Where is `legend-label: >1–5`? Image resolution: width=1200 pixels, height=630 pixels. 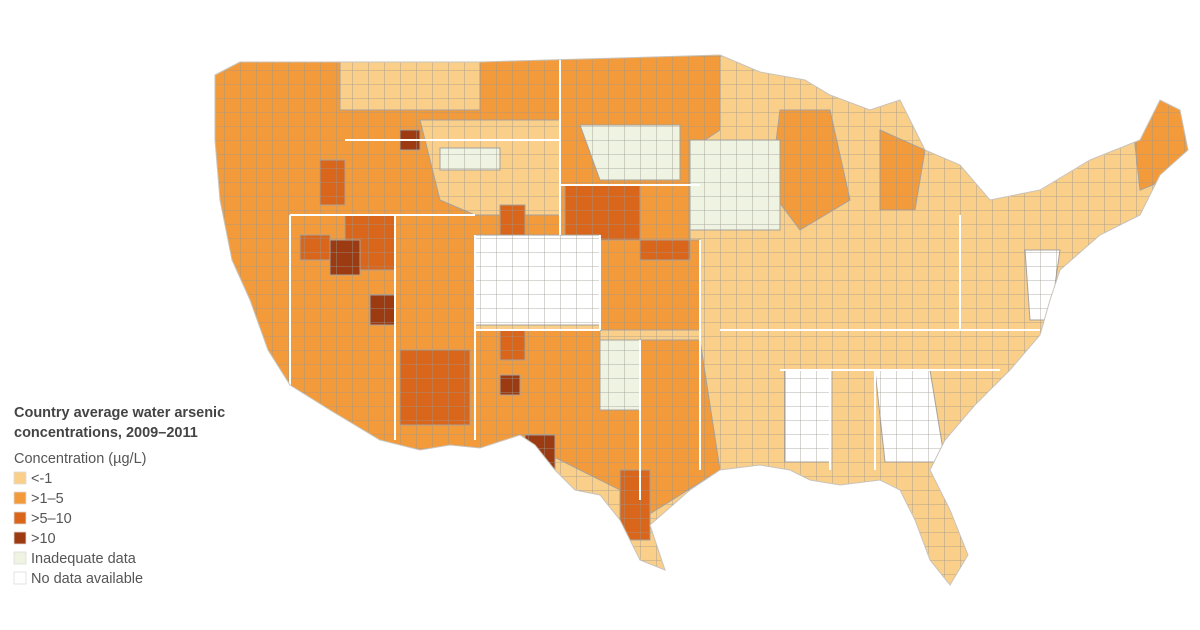
legend-label: >1–5 is located at coordinates (47, 499).